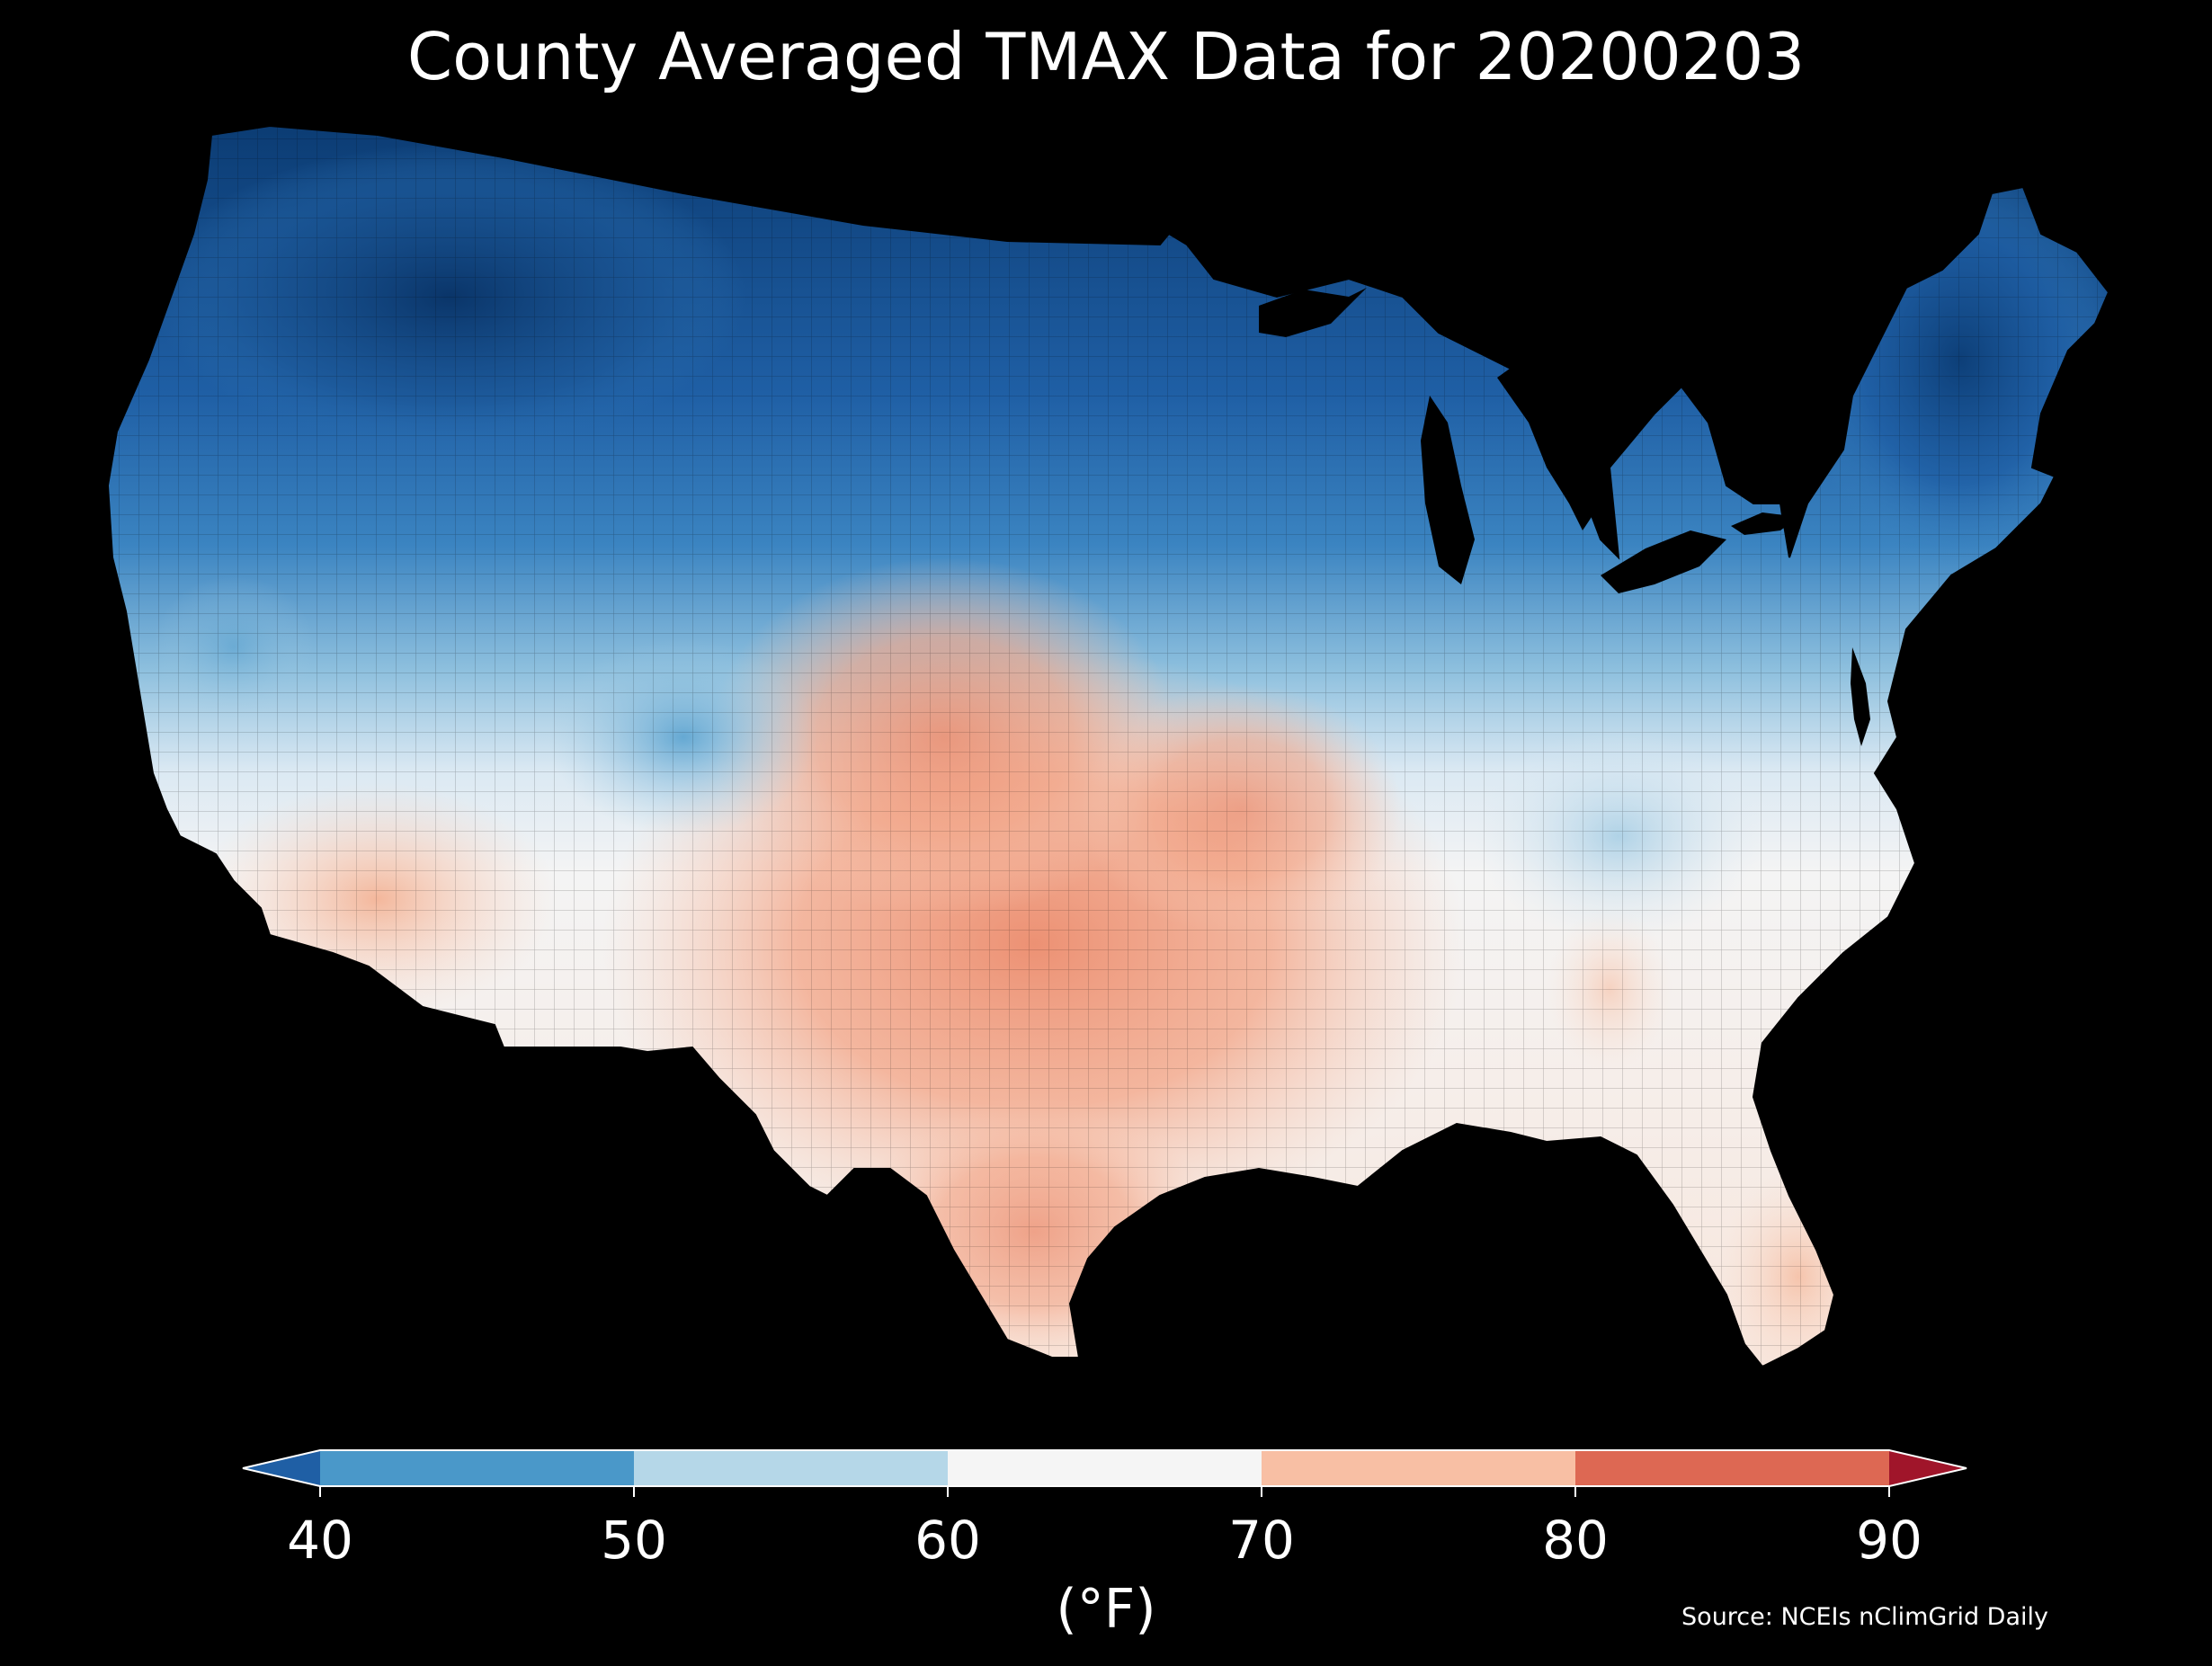 The width and height of the screenshot is (2212, 1666). Describe the element at coordinates (634, 1540) in the screenshot. I see `colorbar-tick-50: 50` at that location.